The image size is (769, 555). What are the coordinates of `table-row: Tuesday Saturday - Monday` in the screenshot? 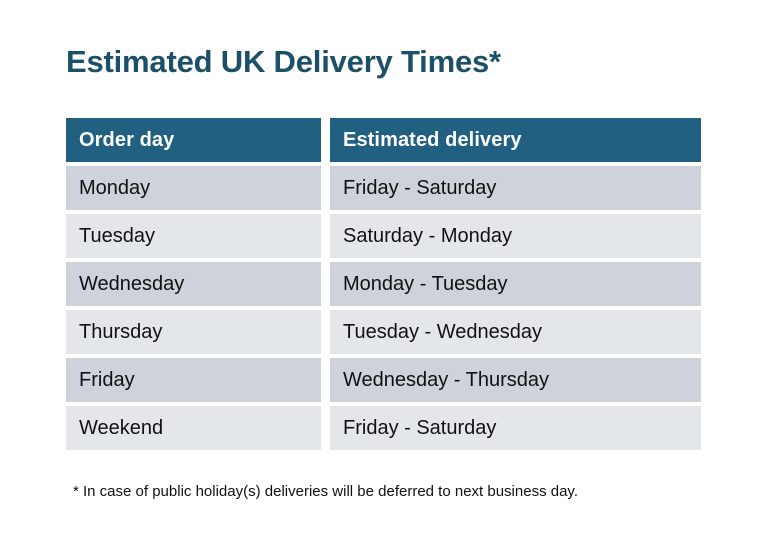 It's located at (383, 236).